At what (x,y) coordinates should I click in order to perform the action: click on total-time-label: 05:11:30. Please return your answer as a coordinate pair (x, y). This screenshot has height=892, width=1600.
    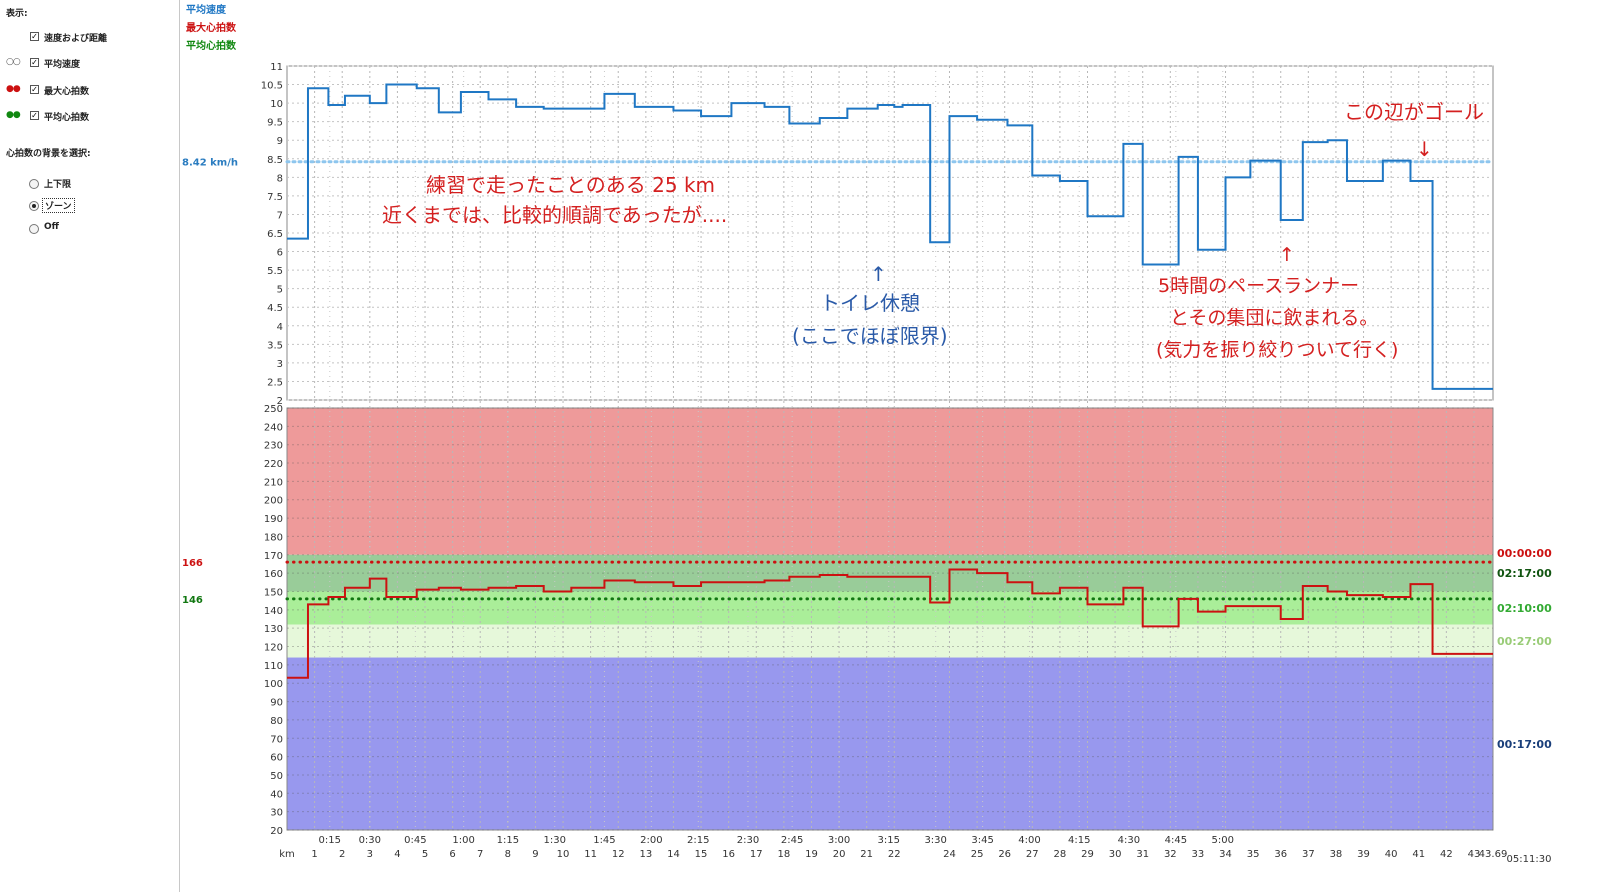
    Looking at the image, I should click on (1529, 859).